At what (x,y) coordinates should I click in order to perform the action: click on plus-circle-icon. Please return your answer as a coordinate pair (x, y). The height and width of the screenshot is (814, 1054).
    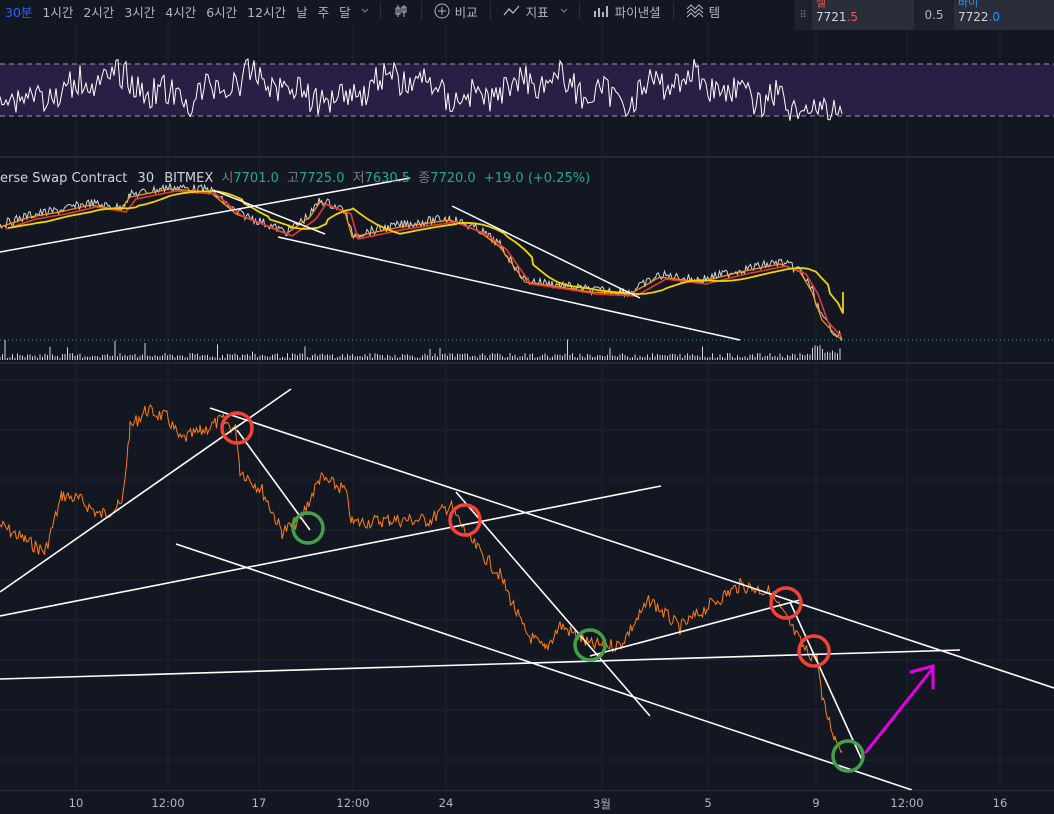
    Looking at the image, I should click on (442, 11).